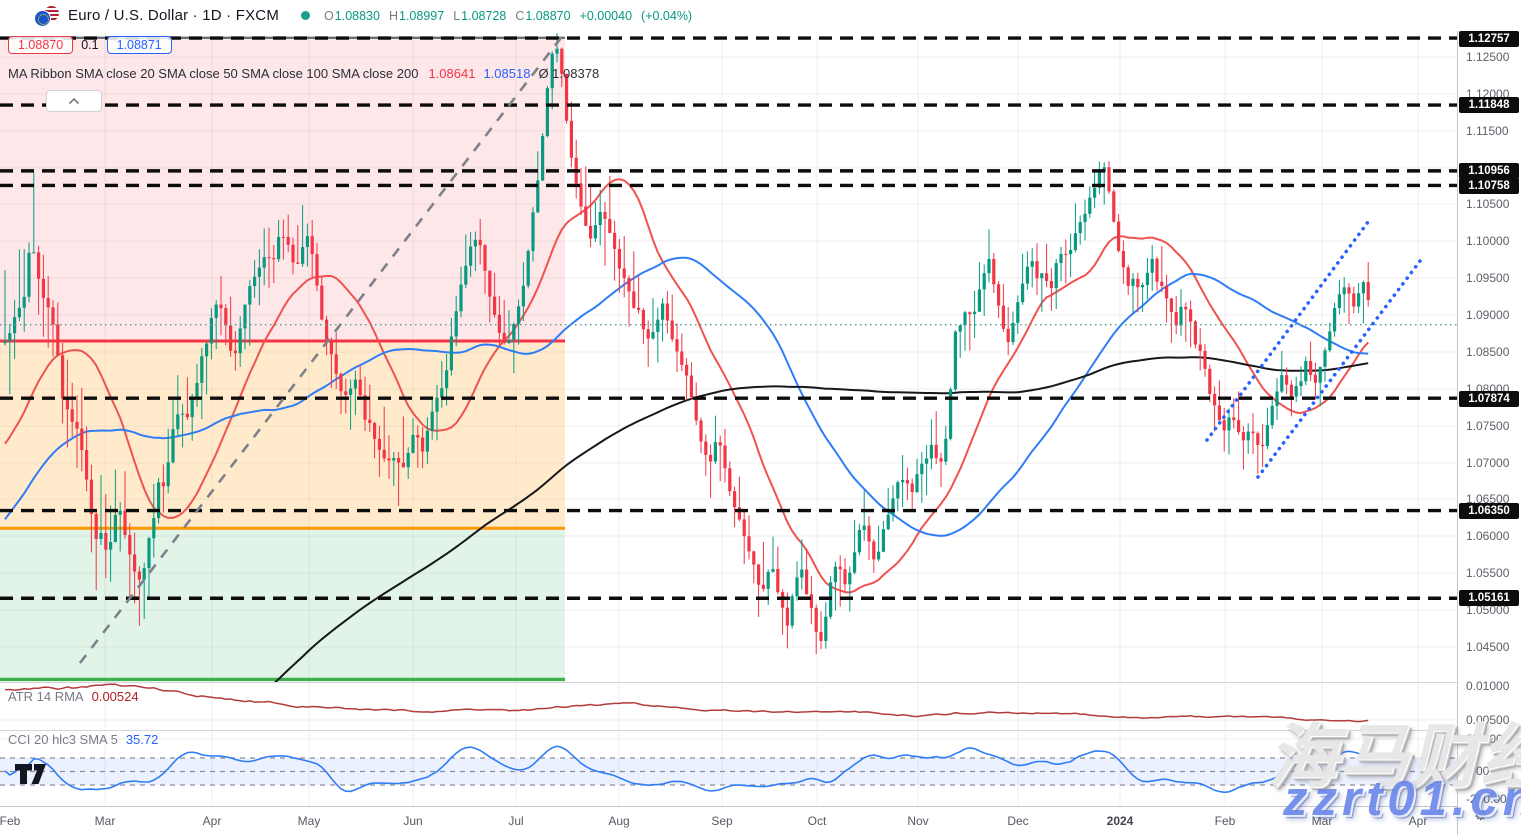 The width and height of the screenshot is (1521, 835). Describe the element at coordinates (63, 739) in the screenshot. I see `cci-label: CCI 20 hlc3 SMA 5` at that location.